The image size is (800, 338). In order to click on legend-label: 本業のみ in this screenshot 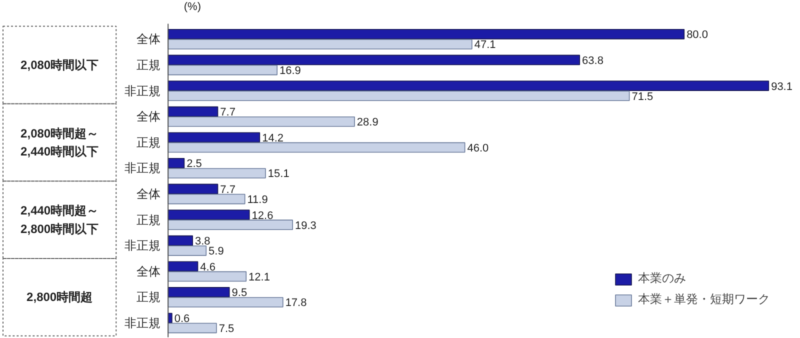, I will do `click(662, 278)`.